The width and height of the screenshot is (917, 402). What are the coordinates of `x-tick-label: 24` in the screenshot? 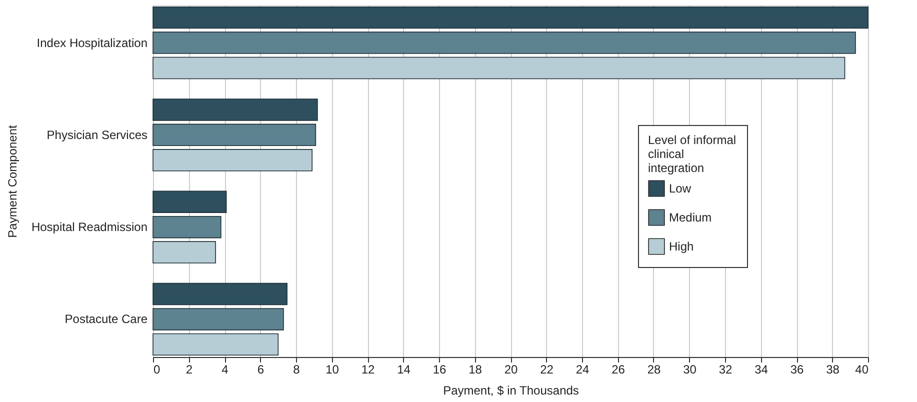 It's located at (583, 369).